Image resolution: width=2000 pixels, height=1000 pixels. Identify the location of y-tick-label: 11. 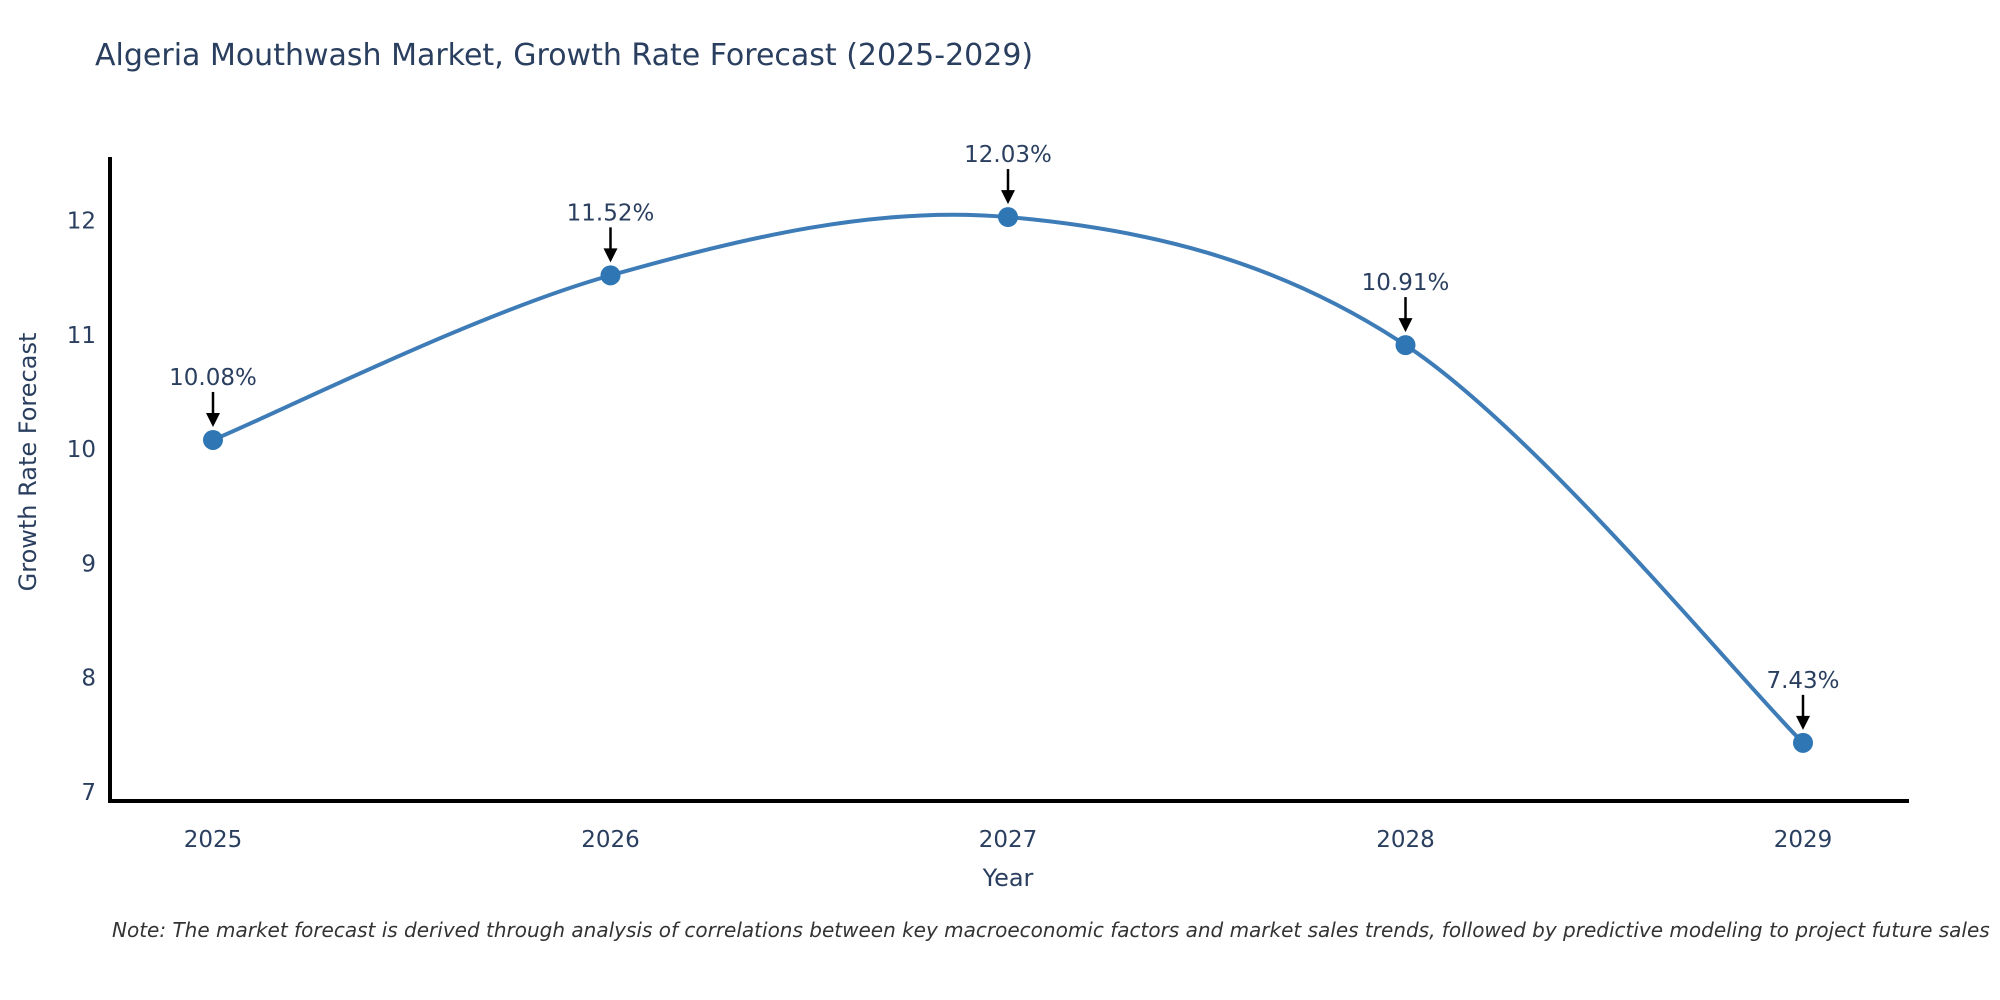
(81, 336).